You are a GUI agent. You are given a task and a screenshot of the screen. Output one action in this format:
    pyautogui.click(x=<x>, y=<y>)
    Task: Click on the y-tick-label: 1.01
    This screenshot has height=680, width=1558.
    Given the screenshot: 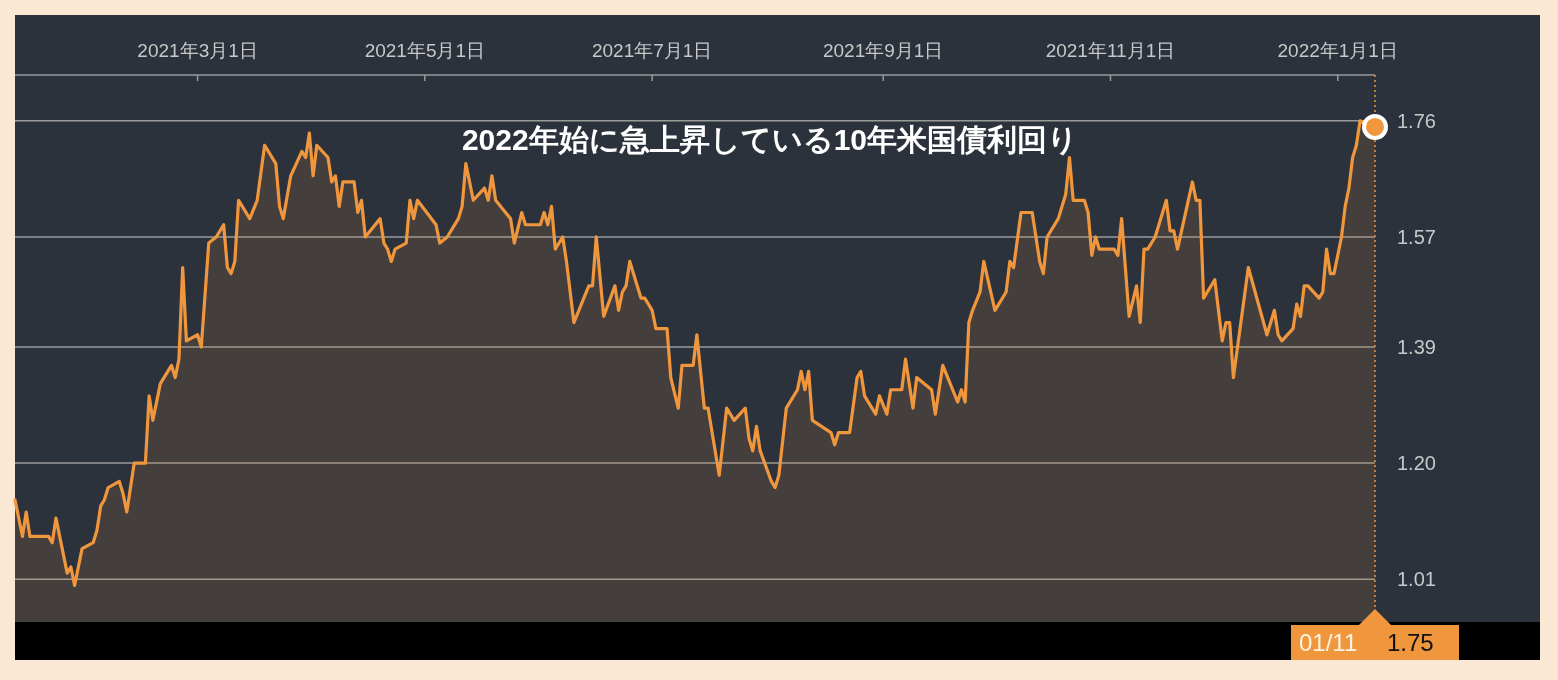 What is the action you would take?
    pyautogui.click(x=1416, y=579)
    